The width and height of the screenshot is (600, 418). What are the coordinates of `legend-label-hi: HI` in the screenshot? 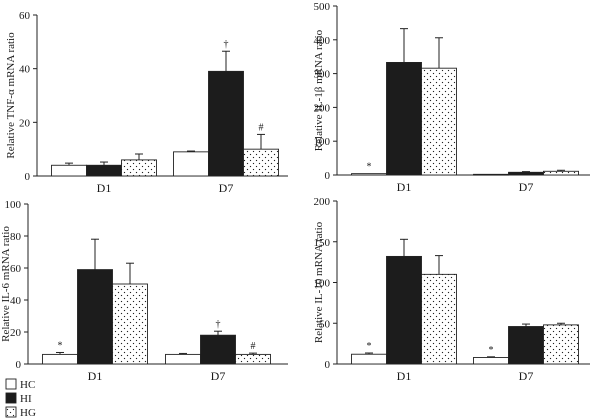 It's located at (26, 399).